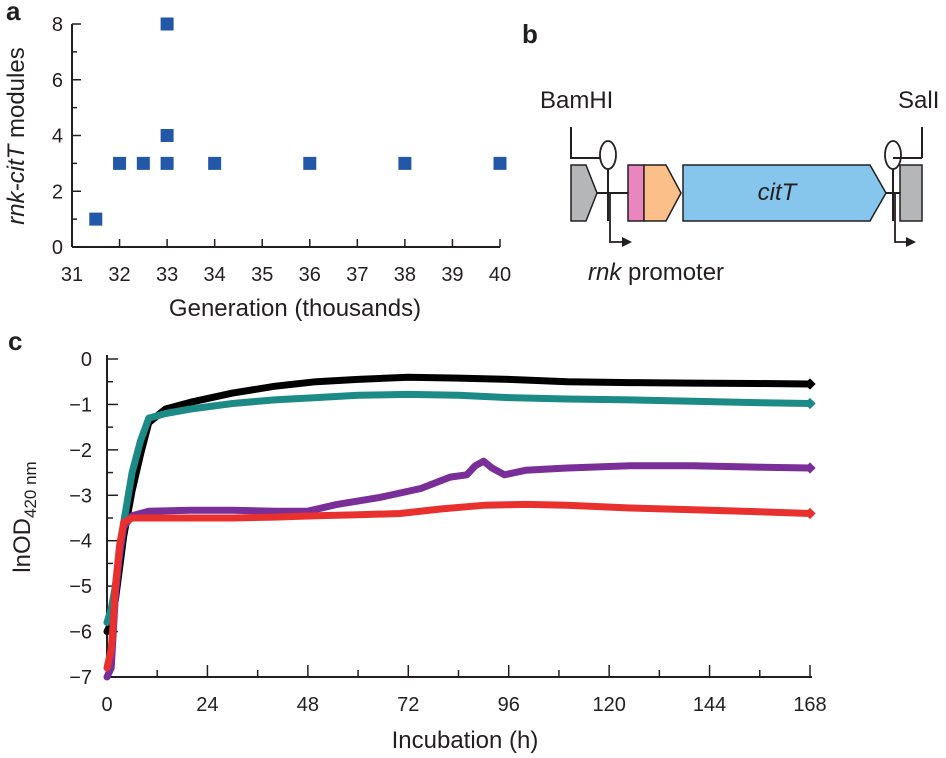 This screenshot has width=946, height=758. Describe the element at coordinates (465, 740) in the screenshot. I see `panel-c-x-axis-label: Incubation (h)` at that location.